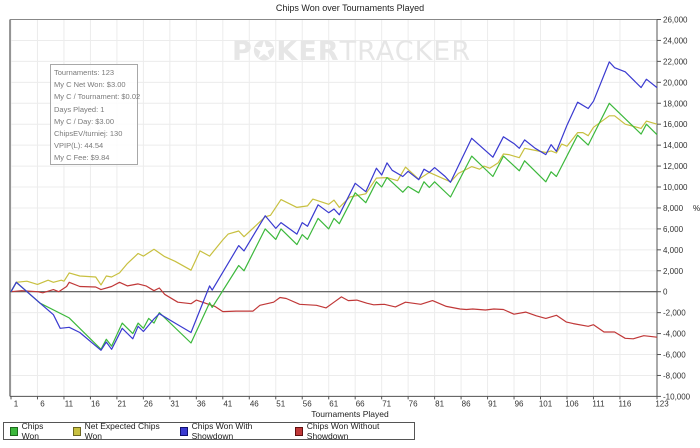 The height and width of the screenshot is (448, 700). What do you see at coordinates (95, 403) in the screenshot?
I see `x-tick-label: 16` at bounding box center [95, 403].